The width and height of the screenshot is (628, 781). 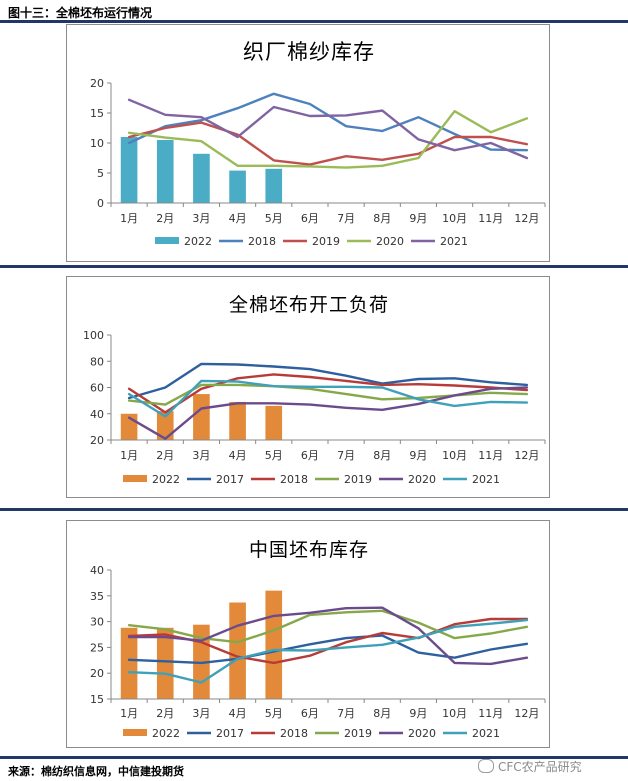 I want to click on header-rule, so click(x=314, y=21).